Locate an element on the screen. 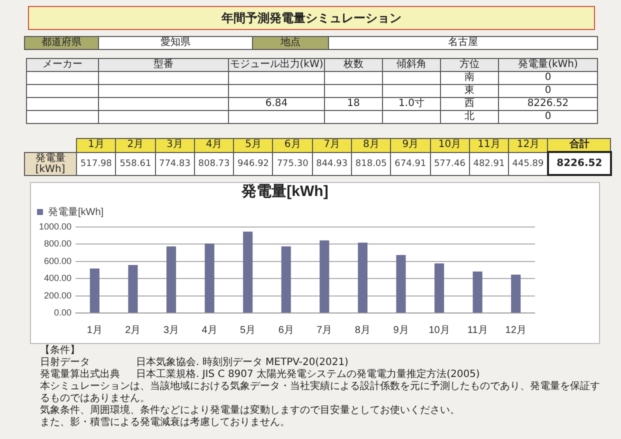 The height and width of the screenshot is (439, 621). text: 地点 is located at coordinates (290, 43).